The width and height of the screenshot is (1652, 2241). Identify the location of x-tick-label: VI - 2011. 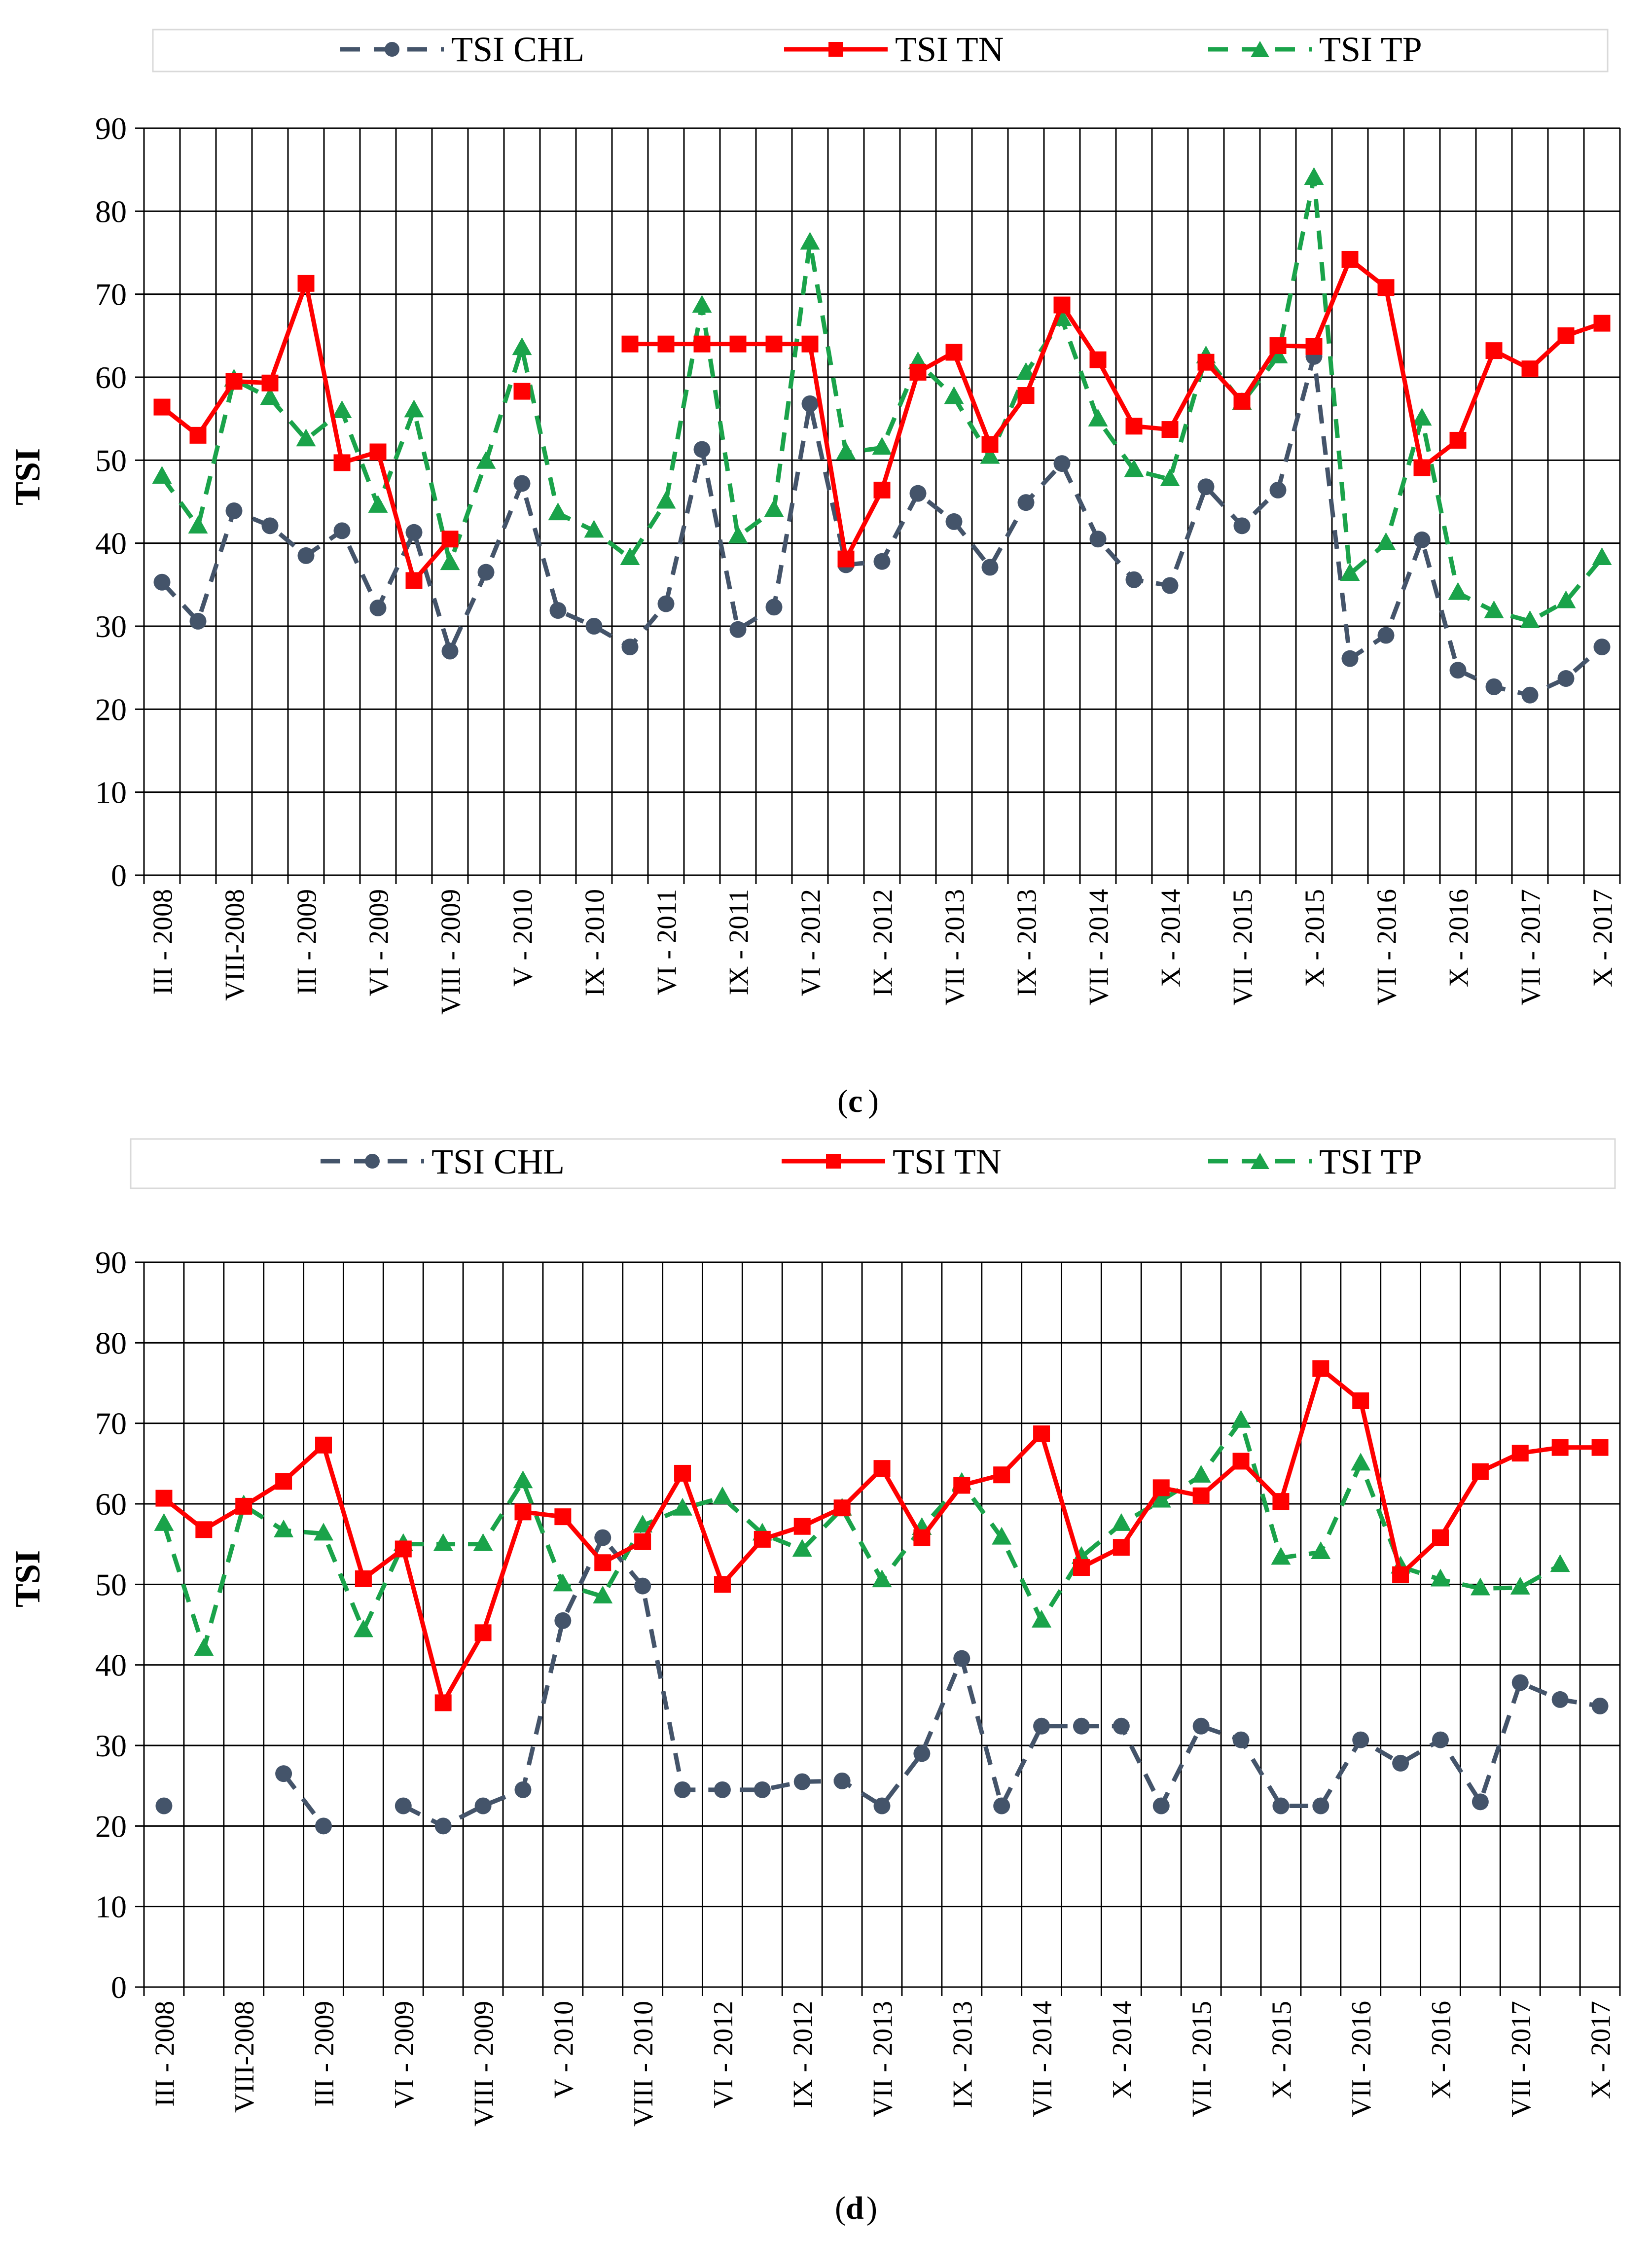
(667, 942).